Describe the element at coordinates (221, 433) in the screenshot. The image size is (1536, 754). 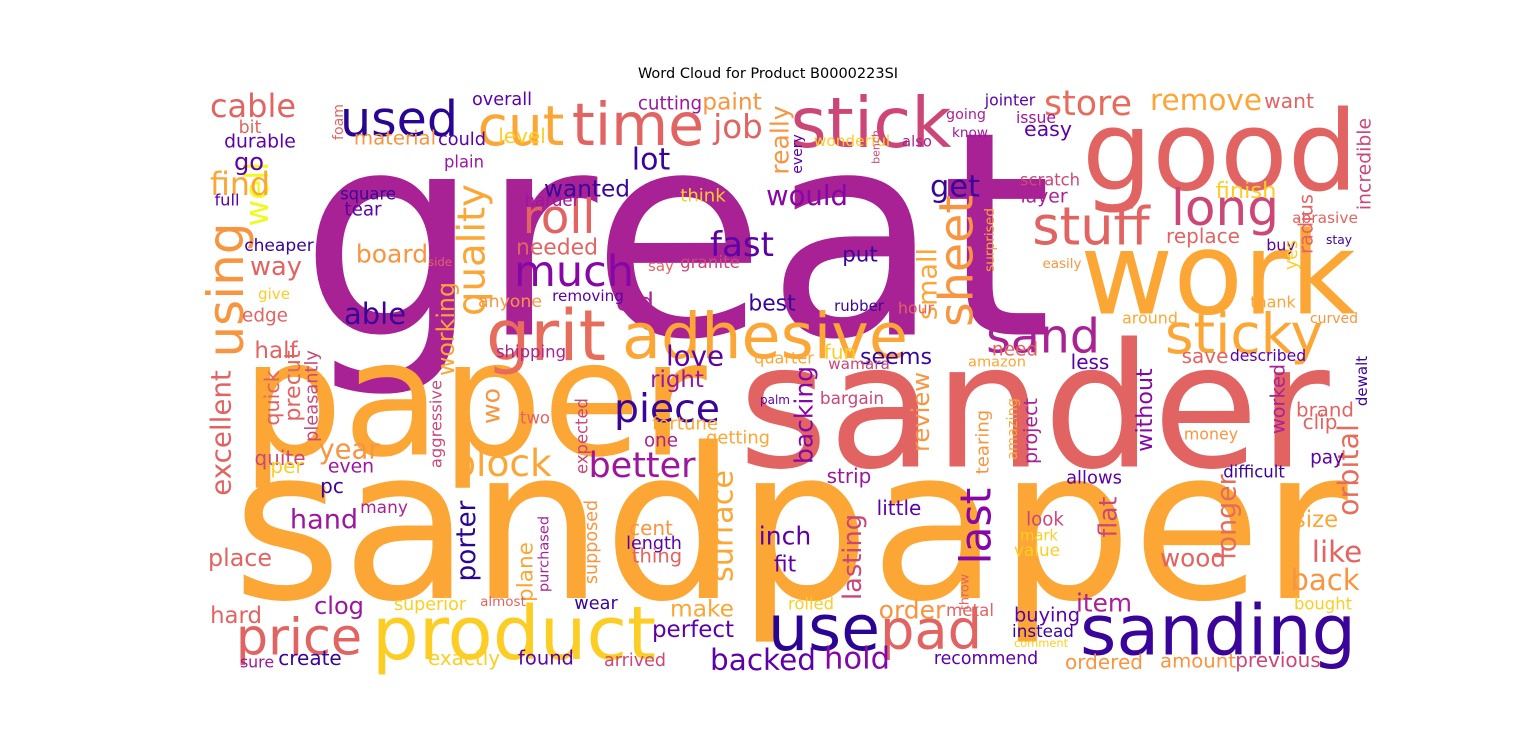
I see `word-excellent: excellent` at that location.